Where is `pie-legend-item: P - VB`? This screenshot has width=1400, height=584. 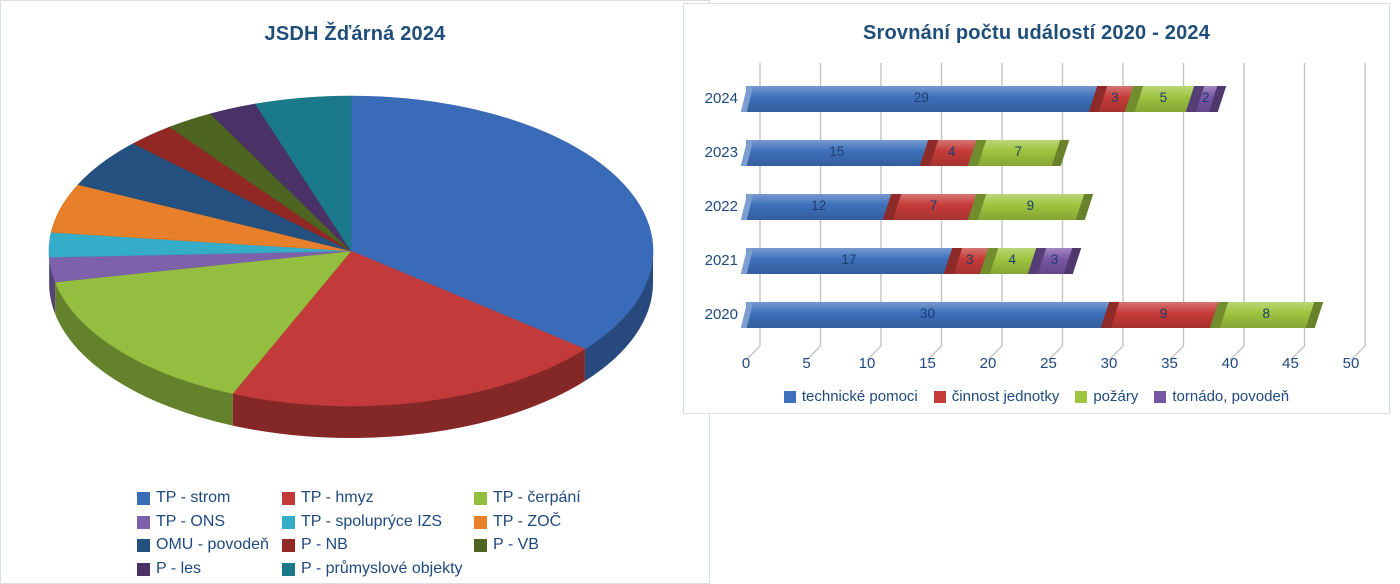 pie-legend-item: P - VB is located at coordinates (506, 545).